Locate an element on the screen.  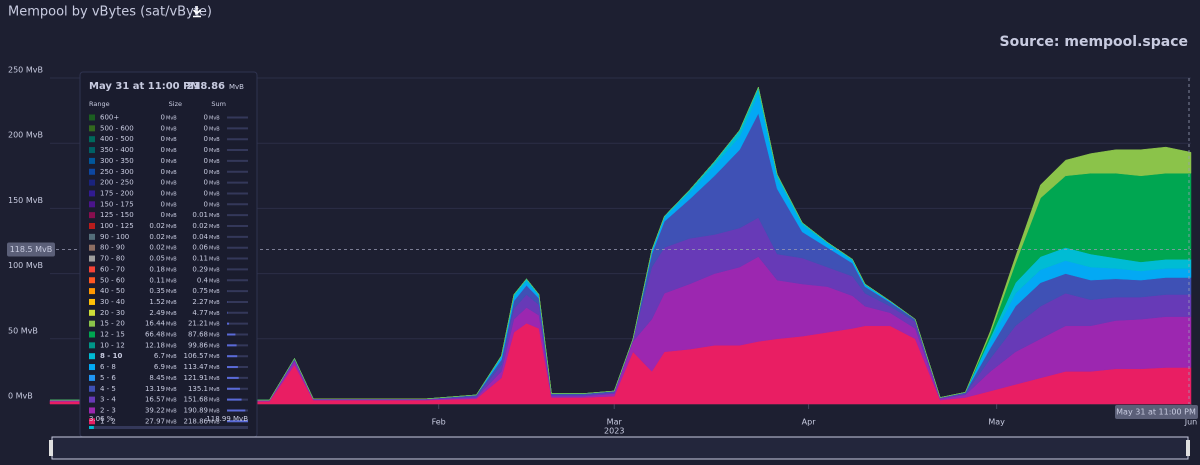
footer-total: 118.99 MvB is located at coordinates (227, 419).